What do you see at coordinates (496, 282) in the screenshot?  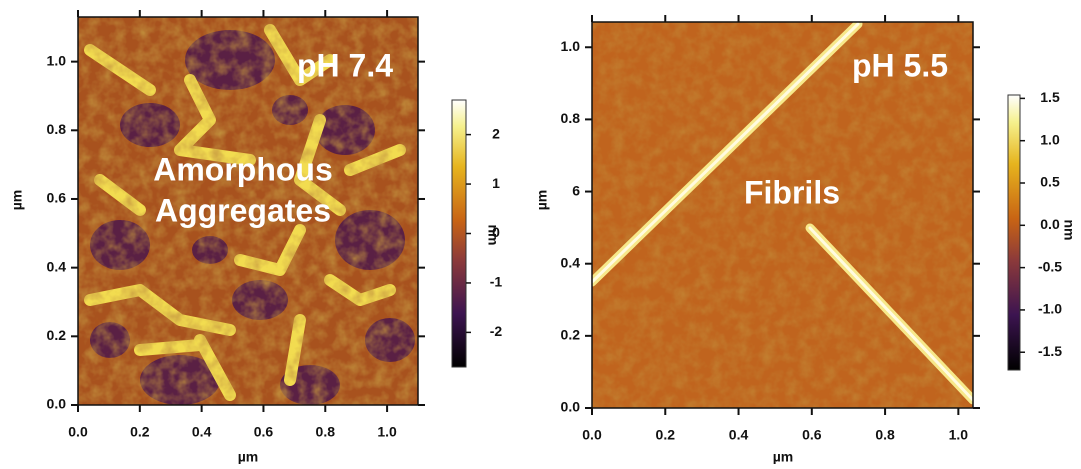 I see `colorbar-tick-label: -1` at bounding box center [496, 282].